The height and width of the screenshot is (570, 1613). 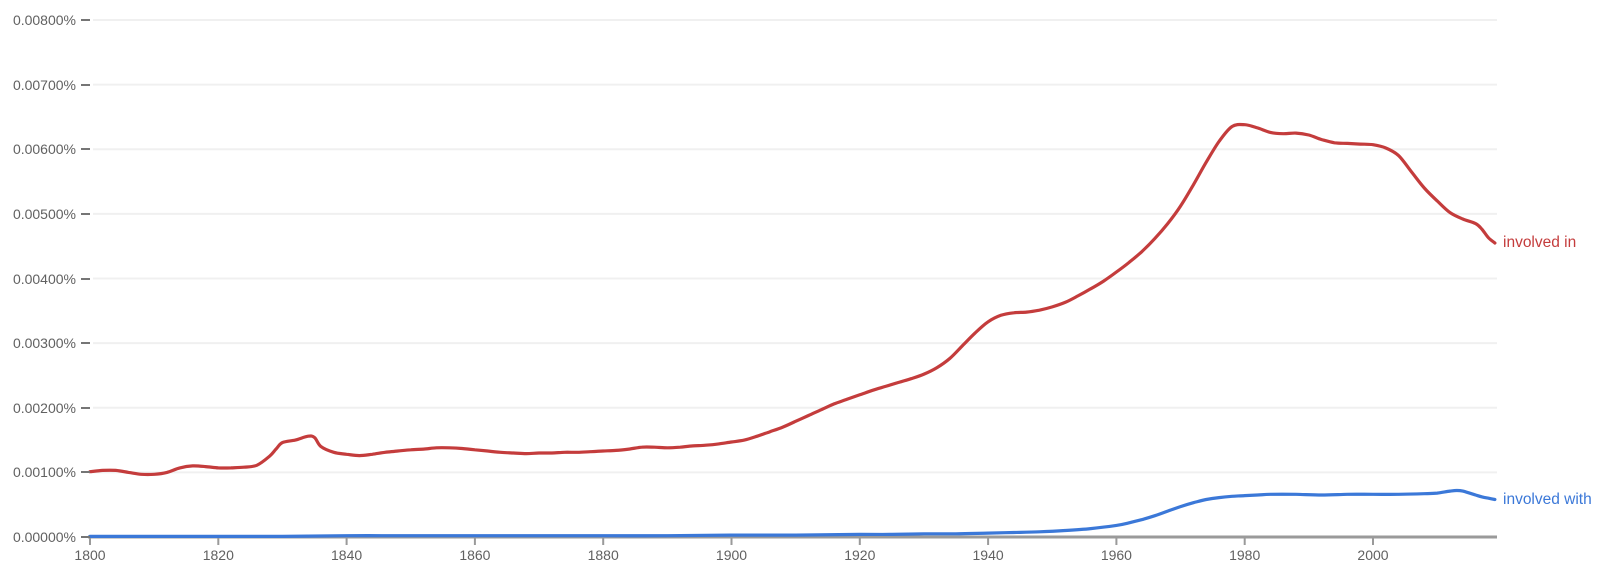 I want to click on x-tick-label: 1820, so click(x=218, y=555).